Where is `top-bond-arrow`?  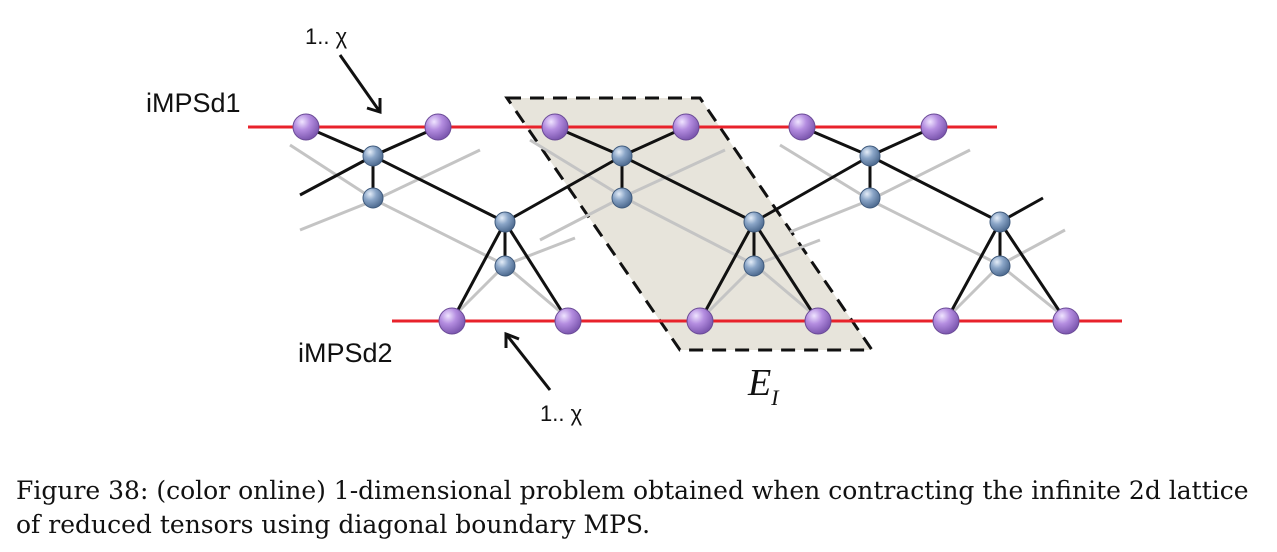
top-bond-arrow is located at coordinates (360, 84).